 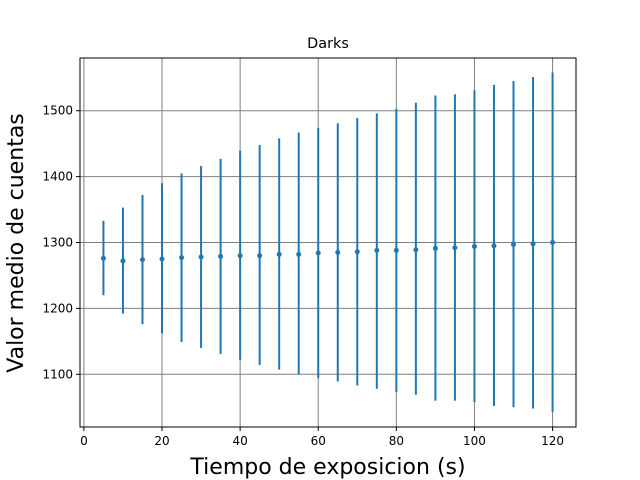 I want to click on y-tick-label: 1500, so click(x=57, y=111).